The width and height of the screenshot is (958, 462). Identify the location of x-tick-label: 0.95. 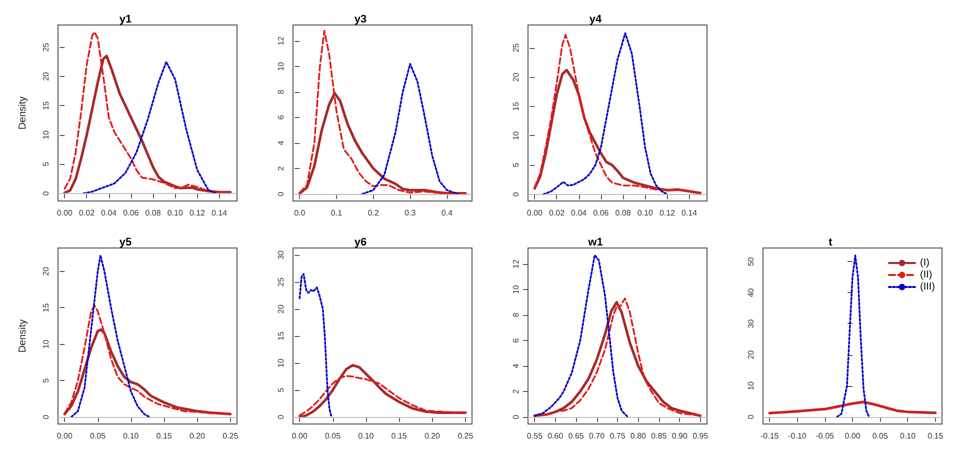
(700, 436).